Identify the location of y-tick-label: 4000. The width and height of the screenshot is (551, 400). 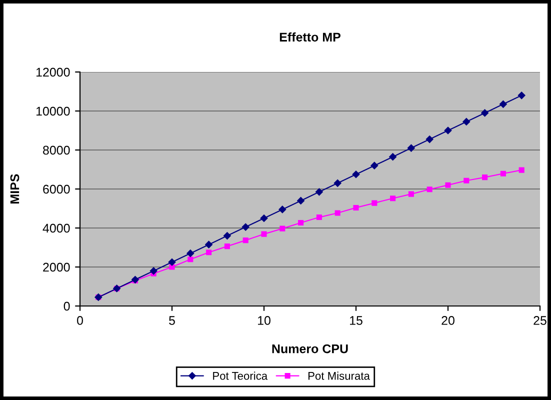
(56, 228).